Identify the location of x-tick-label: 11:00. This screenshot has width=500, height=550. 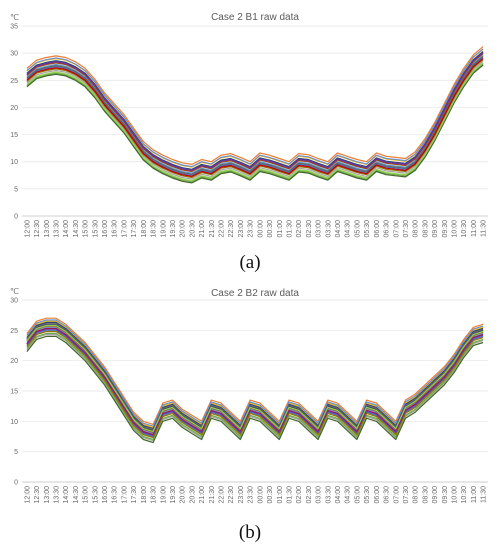
(474, 494).